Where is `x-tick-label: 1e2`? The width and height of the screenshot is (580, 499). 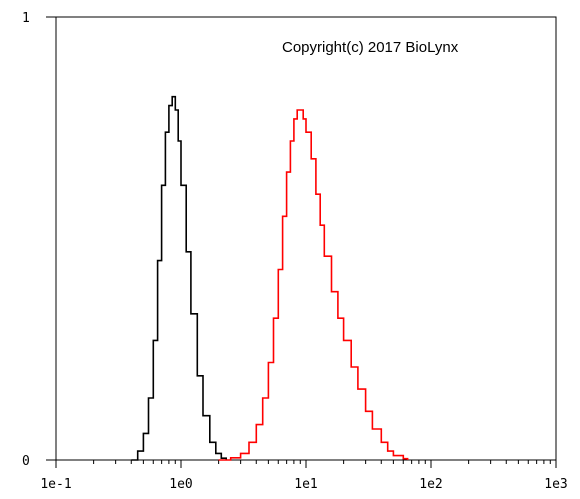 x-tick-label: 1e2 is located at coordinates (430, 484).